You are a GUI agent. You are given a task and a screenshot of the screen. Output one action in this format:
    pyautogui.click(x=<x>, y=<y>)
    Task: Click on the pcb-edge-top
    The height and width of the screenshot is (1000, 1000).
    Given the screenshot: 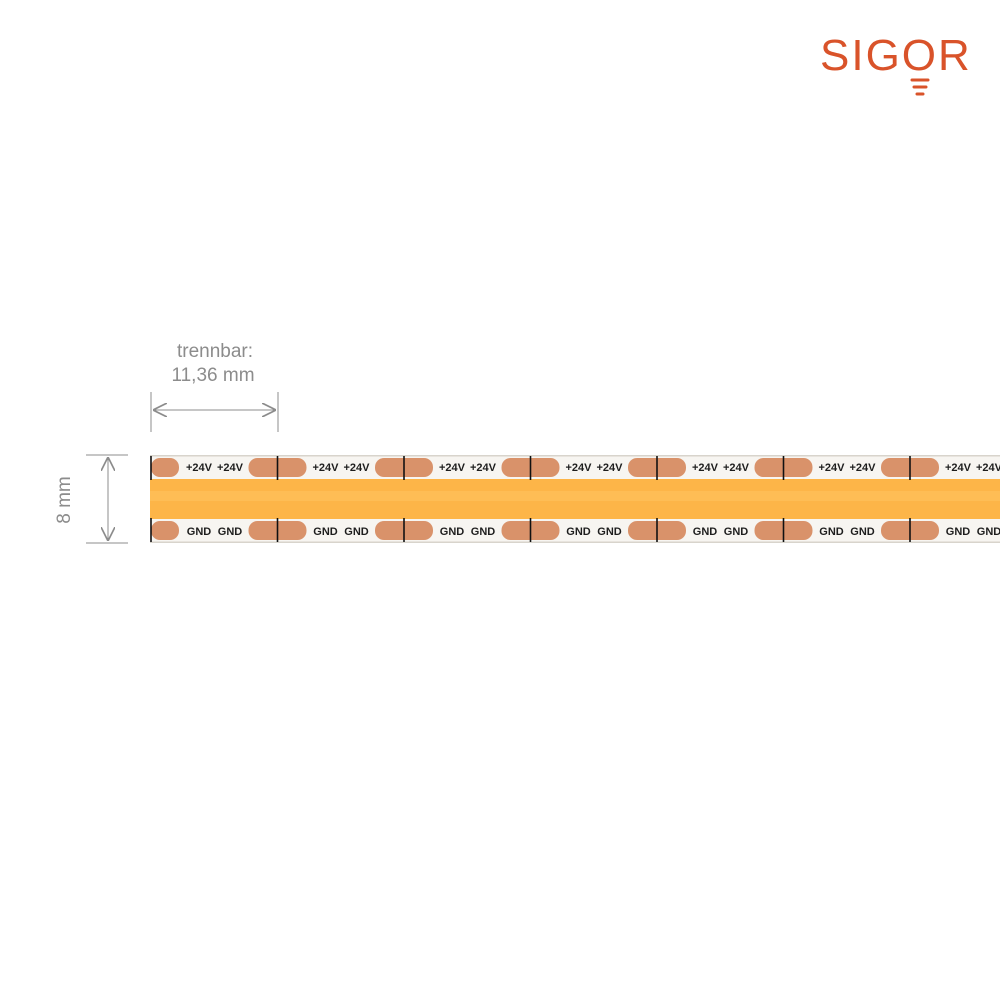 What is the action you would take?
    pyautogui.click(x=575, y=456)
    